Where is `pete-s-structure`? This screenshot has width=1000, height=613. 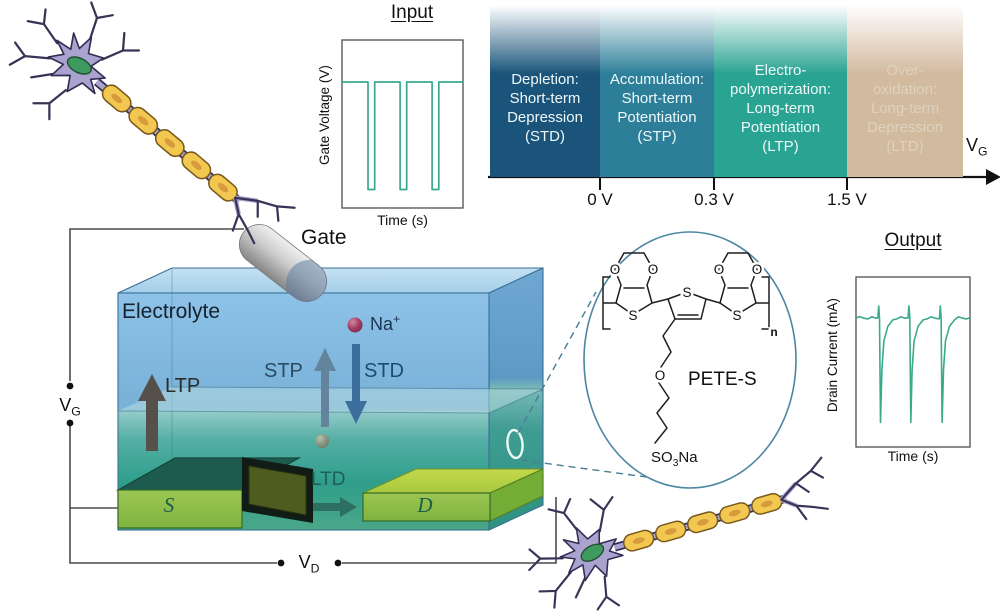
pete-s-structure is located at coordinates (686, 348).